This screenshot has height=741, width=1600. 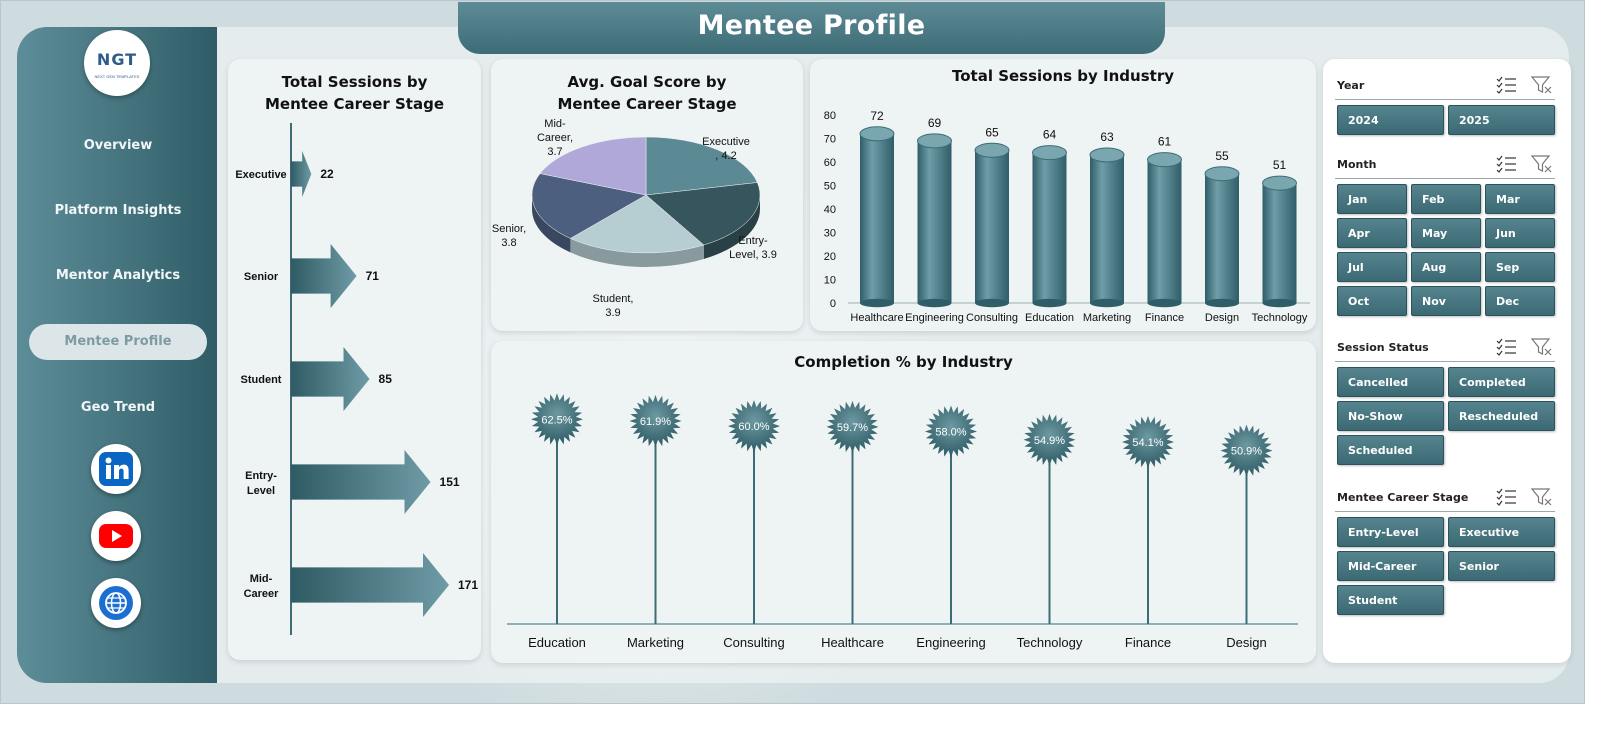 I want to click on data-label: 55, so click(x=1222, y=156).